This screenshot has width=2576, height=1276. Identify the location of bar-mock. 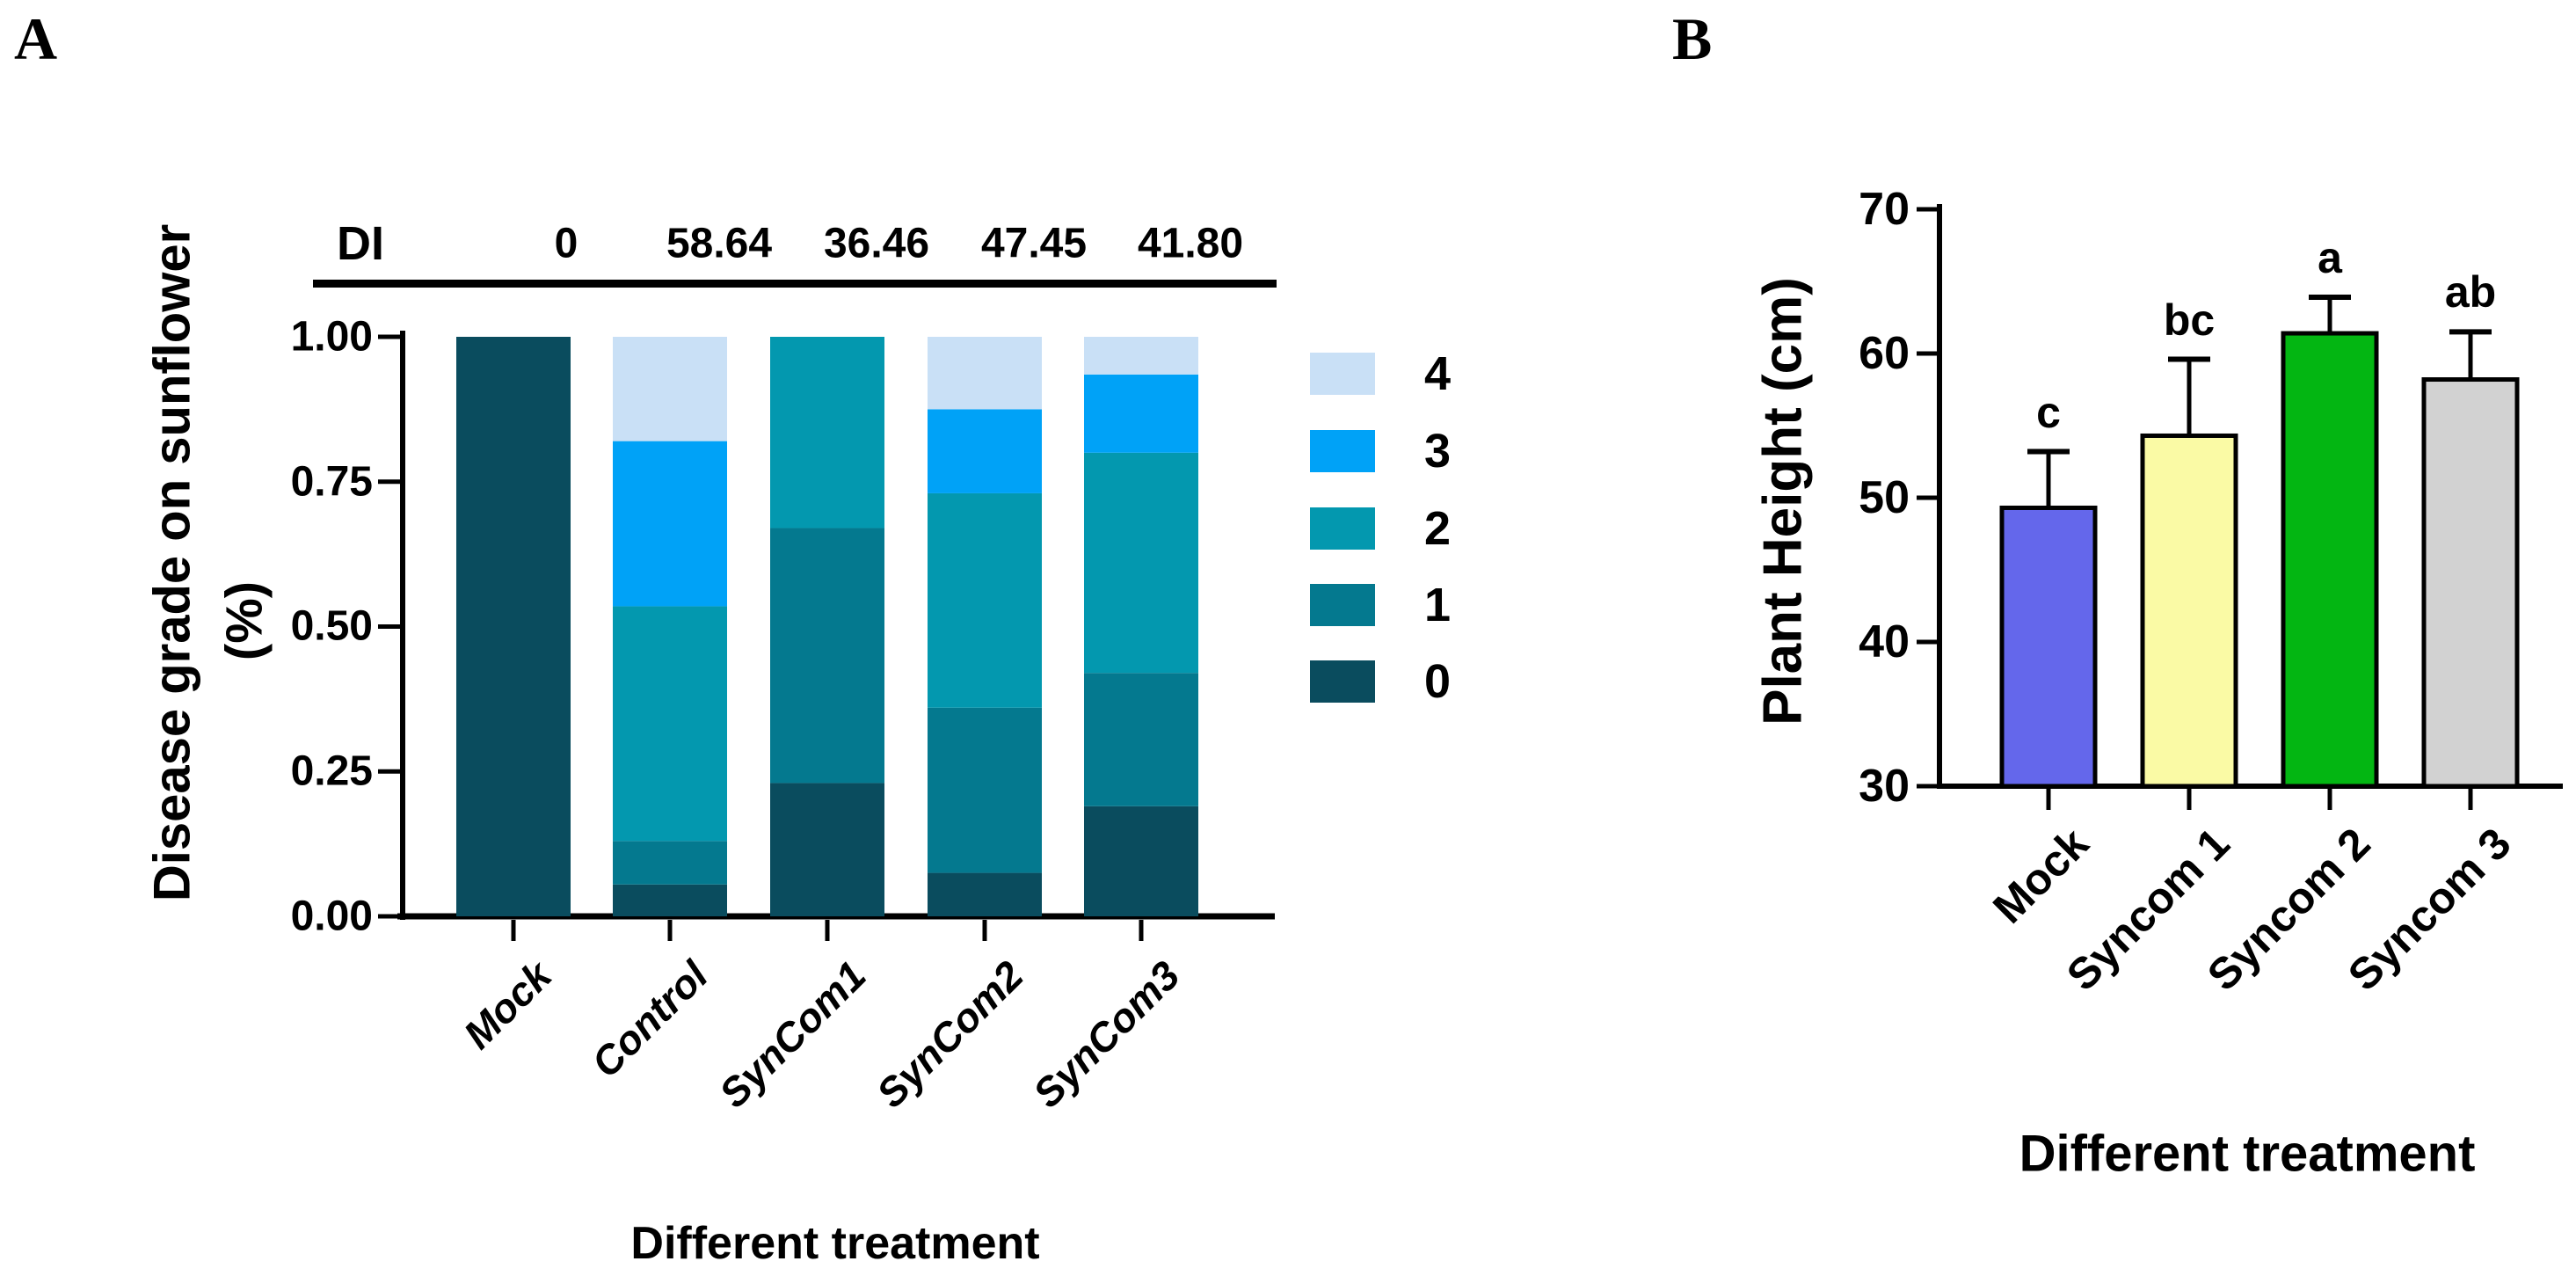
(2048, 618).